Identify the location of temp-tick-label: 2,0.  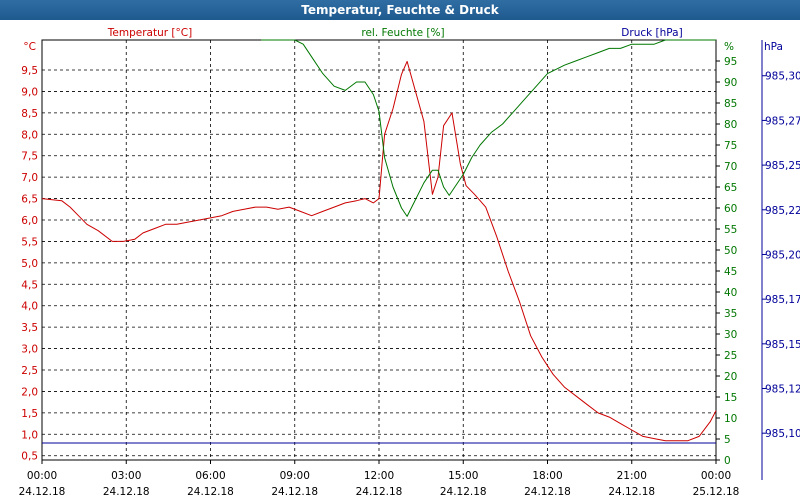
(29, 392).